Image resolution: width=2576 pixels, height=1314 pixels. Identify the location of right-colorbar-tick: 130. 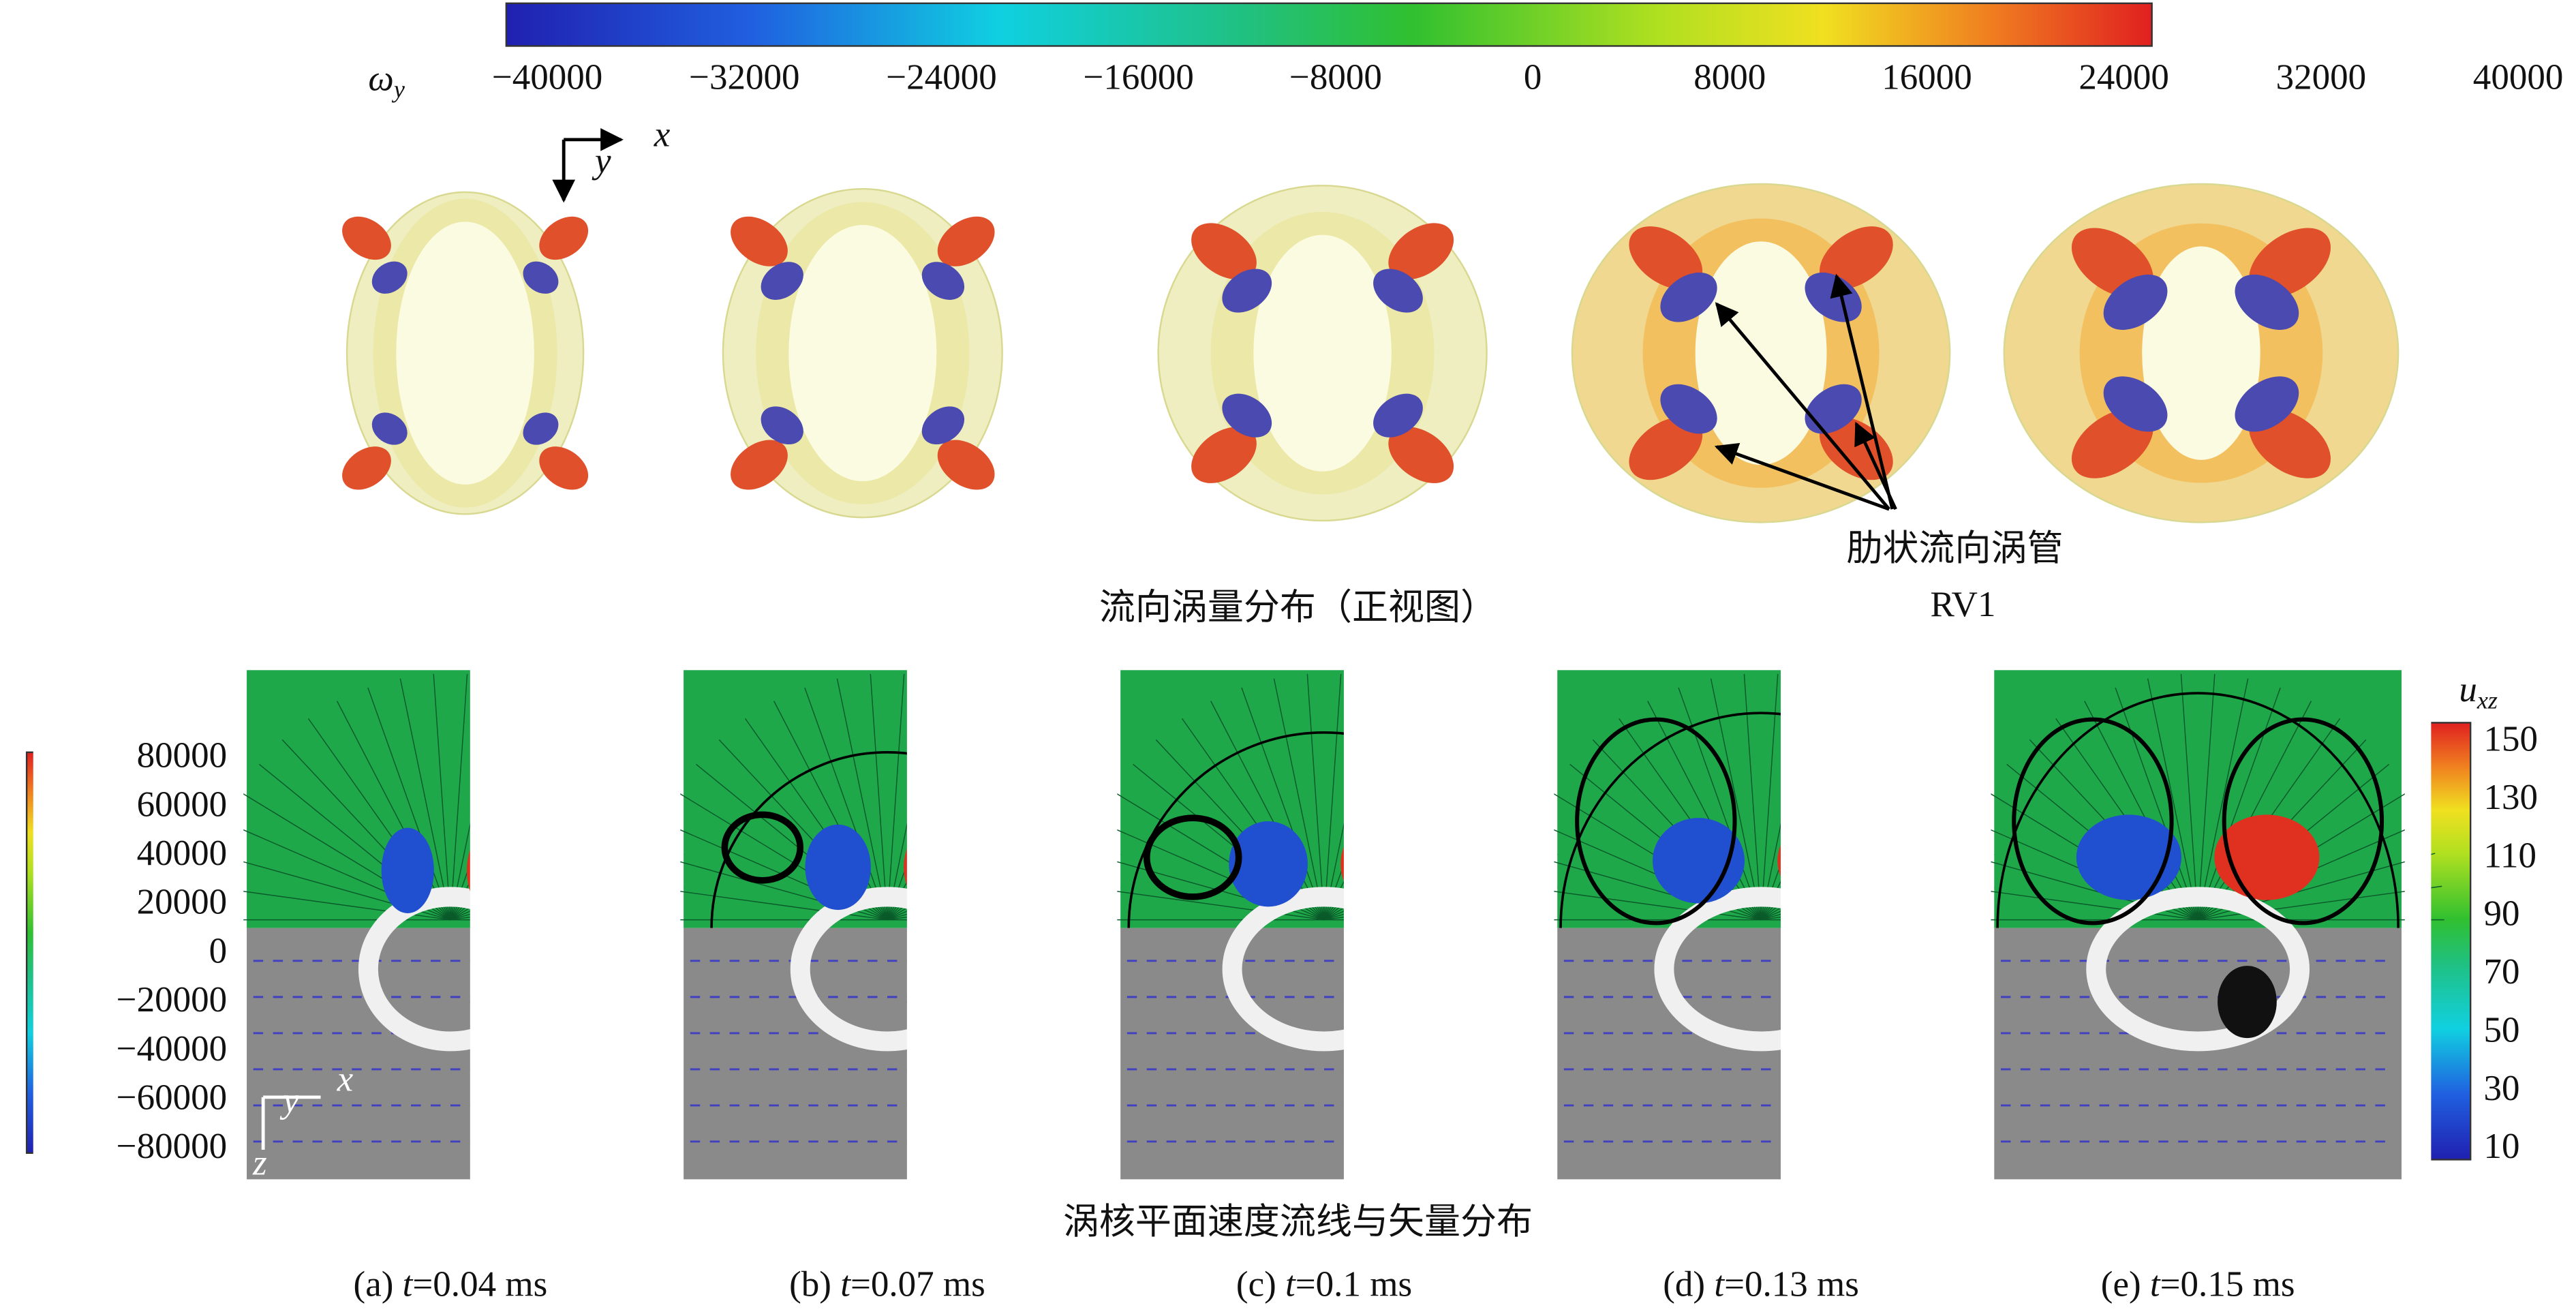
(2510, 797).